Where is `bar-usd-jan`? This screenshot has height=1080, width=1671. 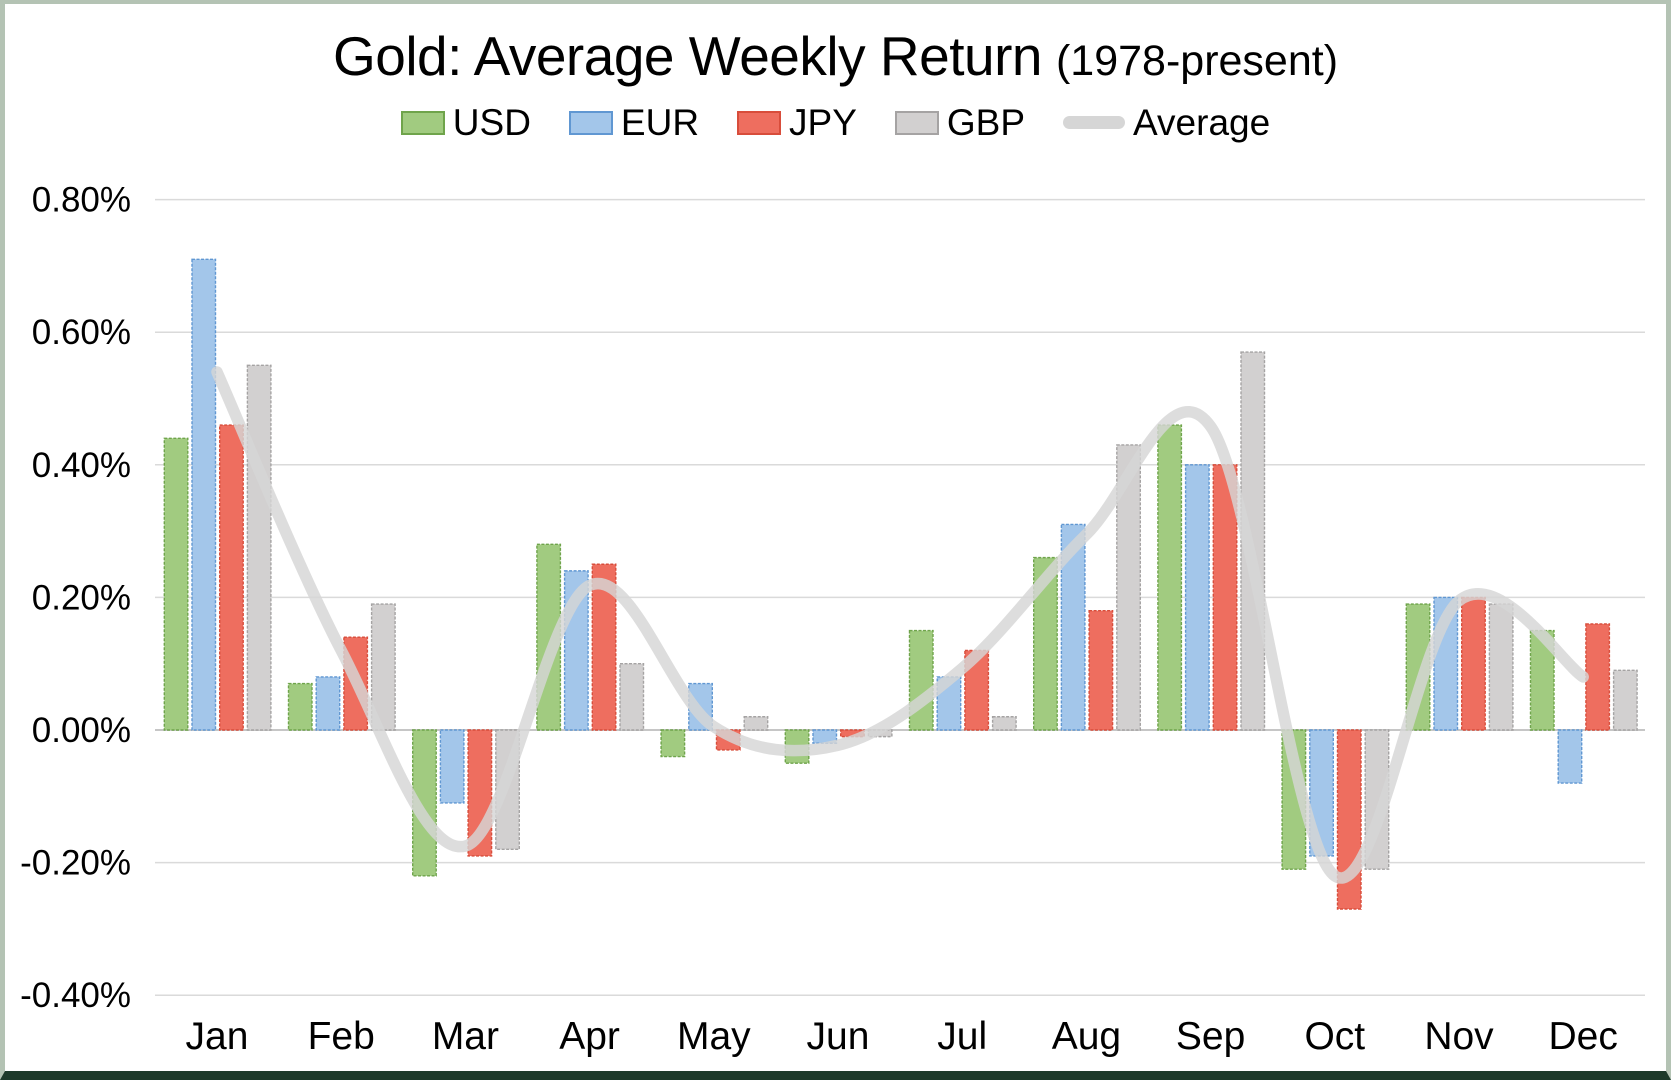
bar-usd-jan is located at coordinates (176, 584).